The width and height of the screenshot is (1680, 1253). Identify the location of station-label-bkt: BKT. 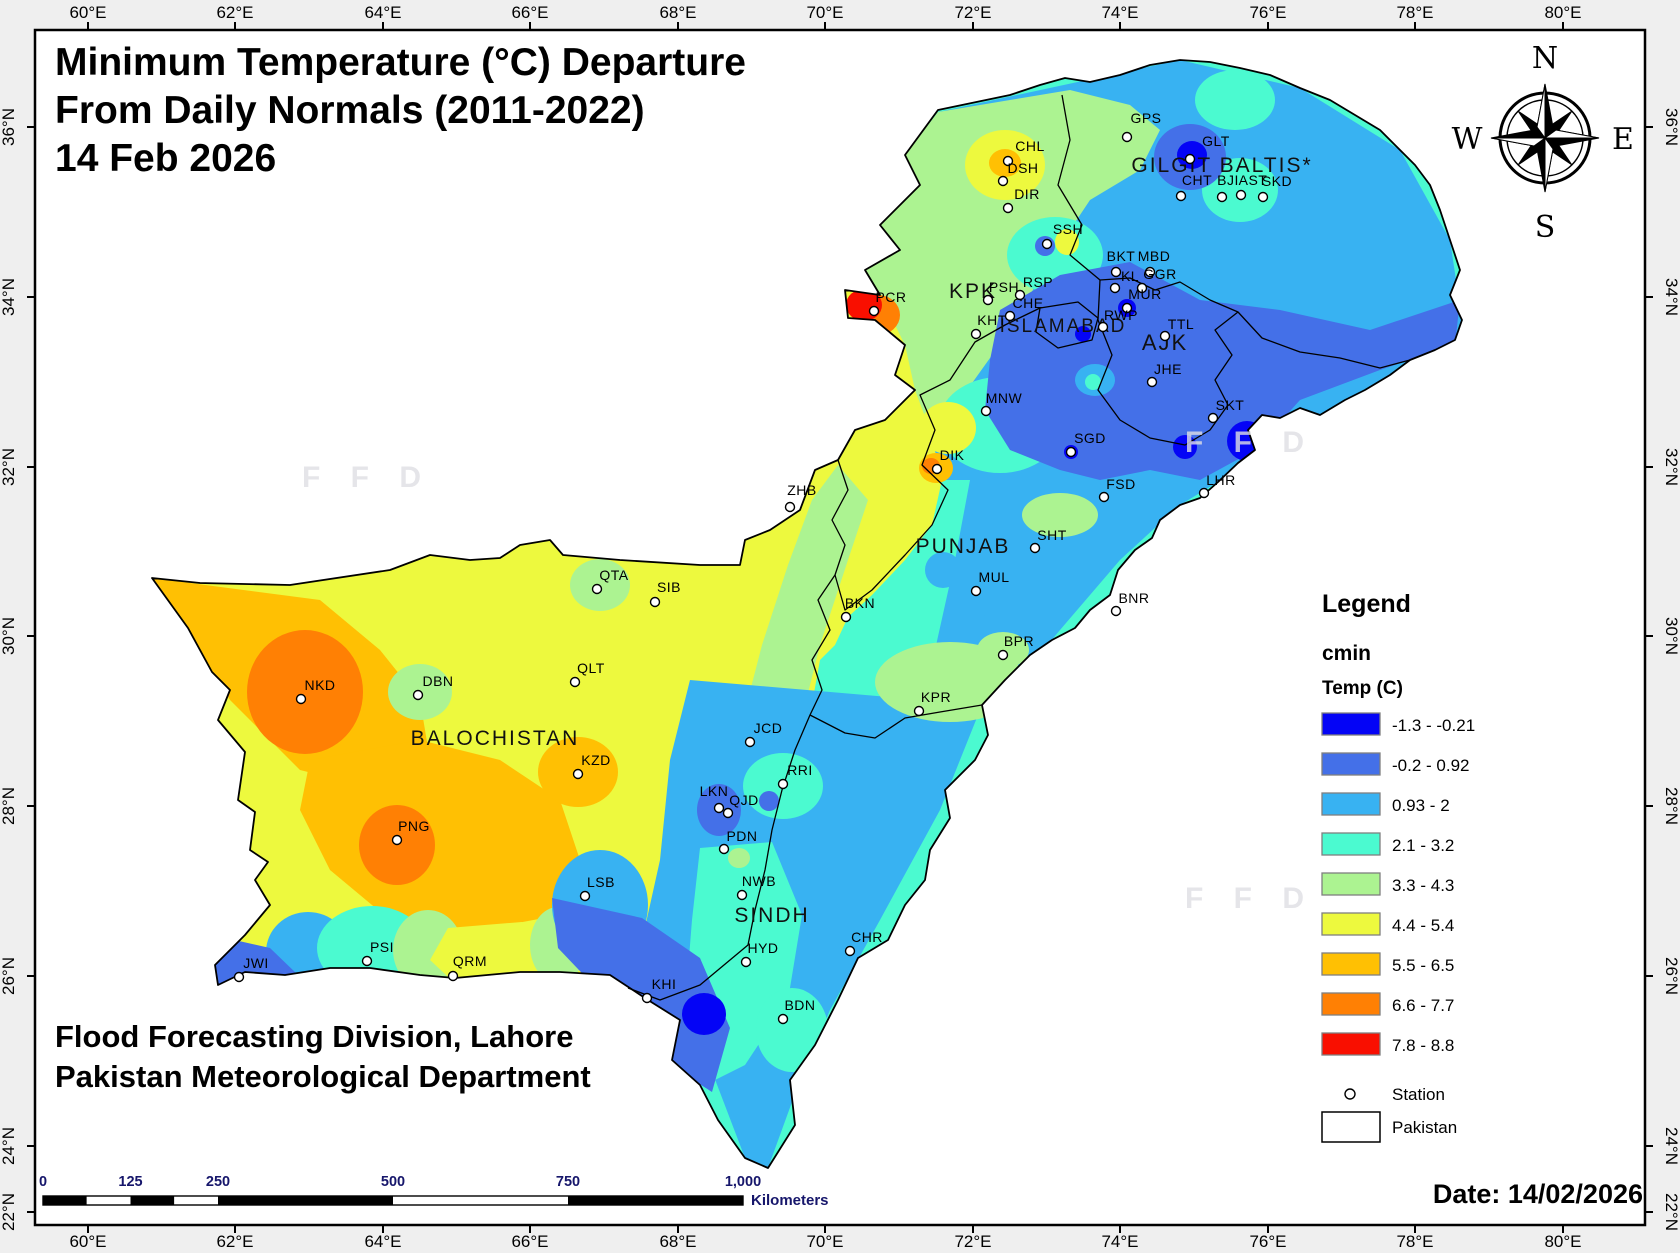
(1121, 256).